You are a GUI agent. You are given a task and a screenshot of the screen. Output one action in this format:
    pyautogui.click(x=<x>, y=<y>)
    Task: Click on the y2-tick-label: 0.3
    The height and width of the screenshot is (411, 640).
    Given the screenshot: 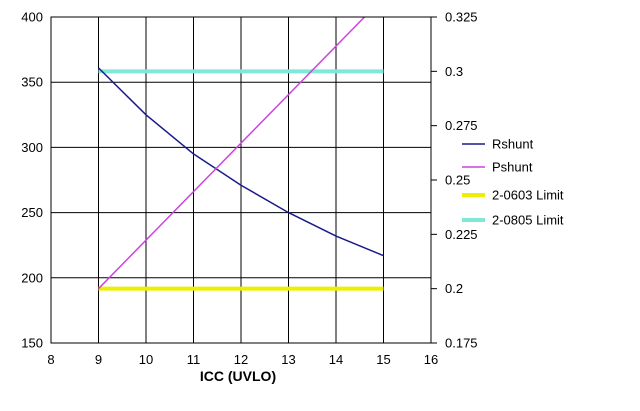 What is the action you would take?
    pyautogui.click(x=454, y=71)
    